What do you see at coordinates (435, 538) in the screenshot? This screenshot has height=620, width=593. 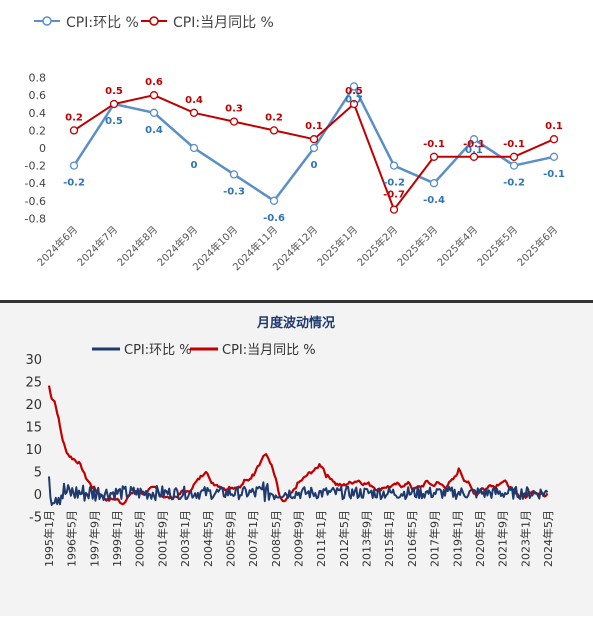 I see `x-tick-label: 2017年9月` at bounding box center [435, 538].